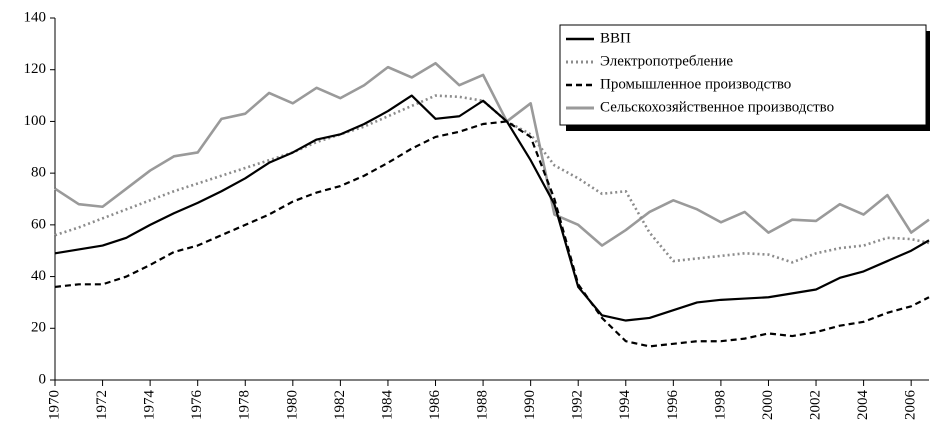 The width and height of the screenshot is (930, 436). What do you see at coordinates (666, 61) in the screenshot?
I see `legend-label: Электропотребление` at bounding box center [666, 61].